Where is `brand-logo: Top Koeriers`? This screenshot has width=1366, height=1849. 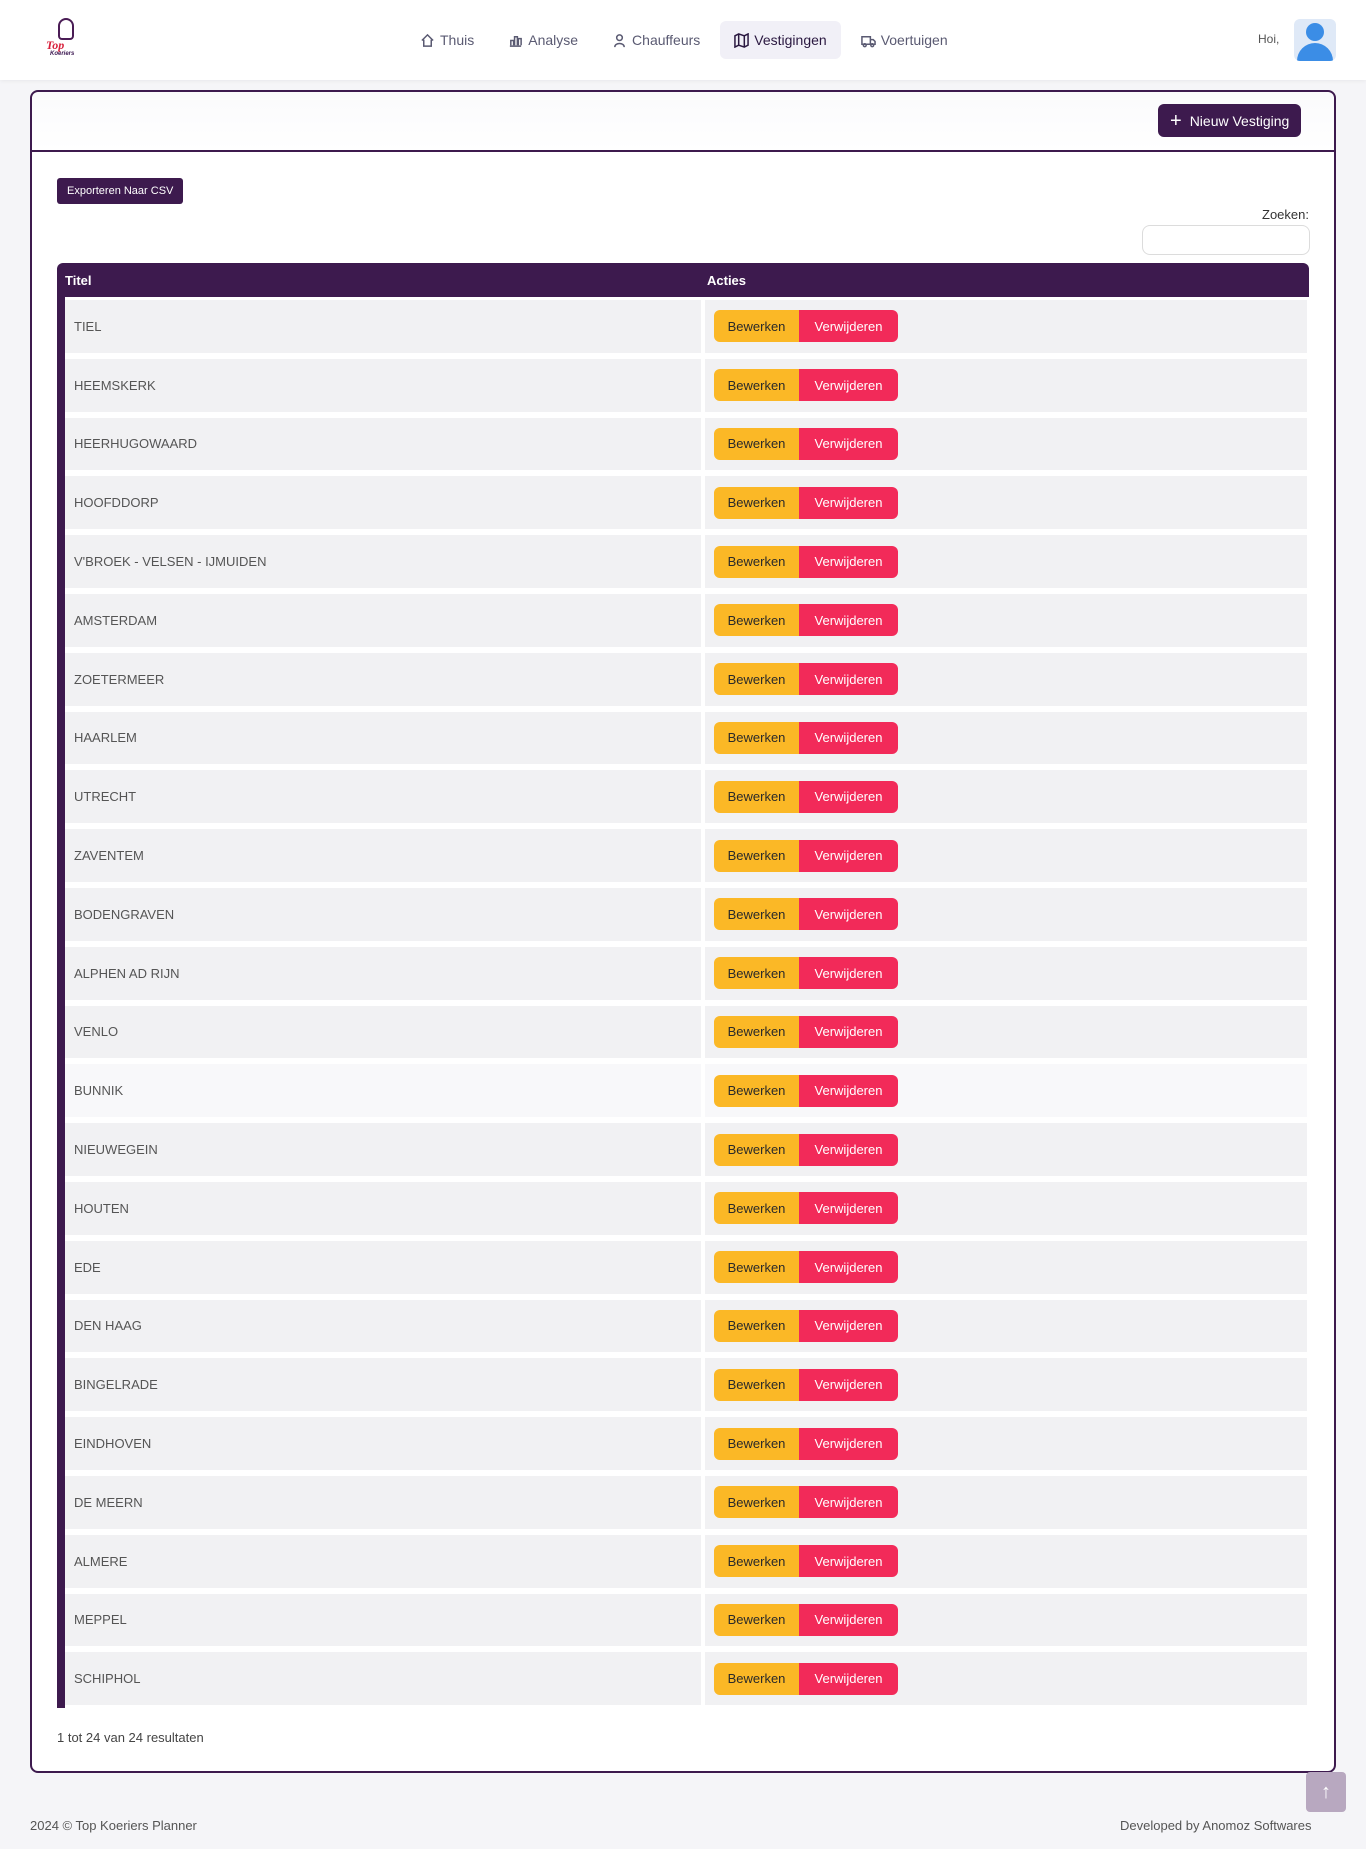
brand-logo: Top Koeriers is located at coordinates (64, 40).